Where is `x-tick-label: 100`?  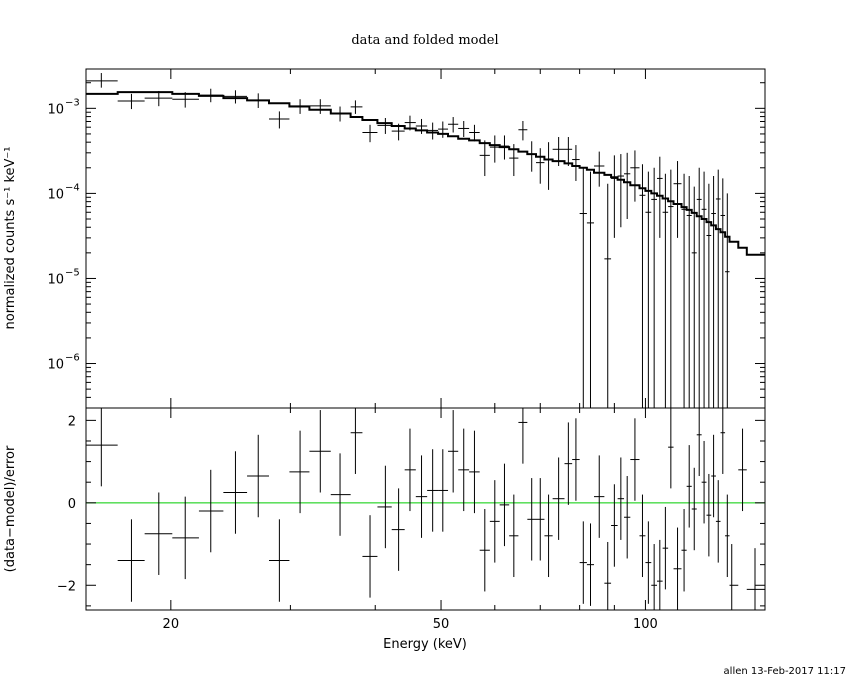
x-tick-label: 100 is located at coordinates (645, 624).